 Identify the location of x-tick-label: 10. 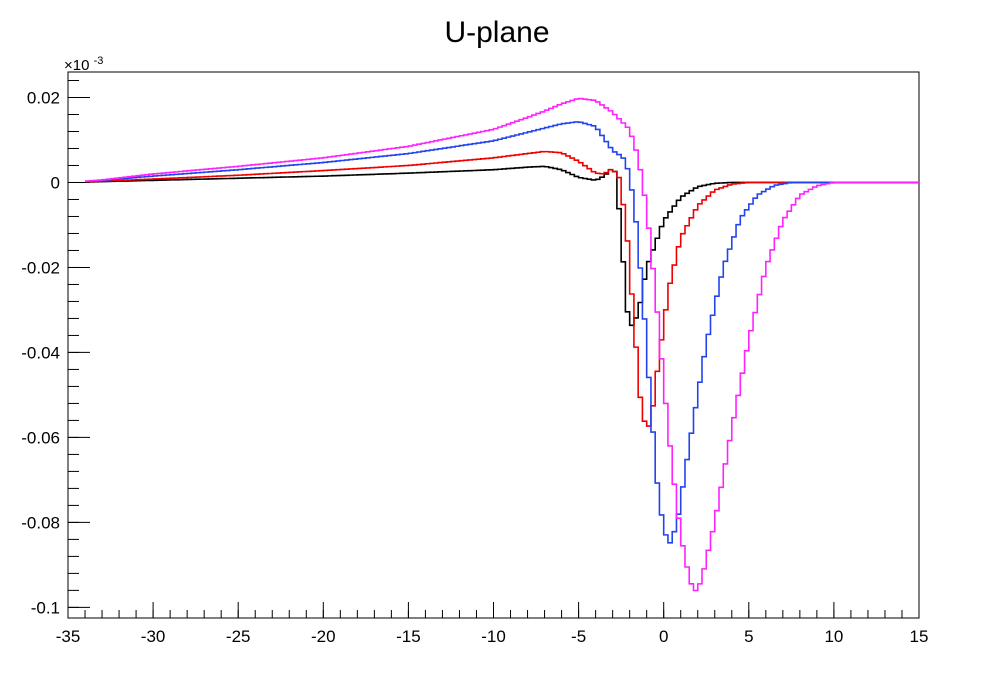
(833, 636).